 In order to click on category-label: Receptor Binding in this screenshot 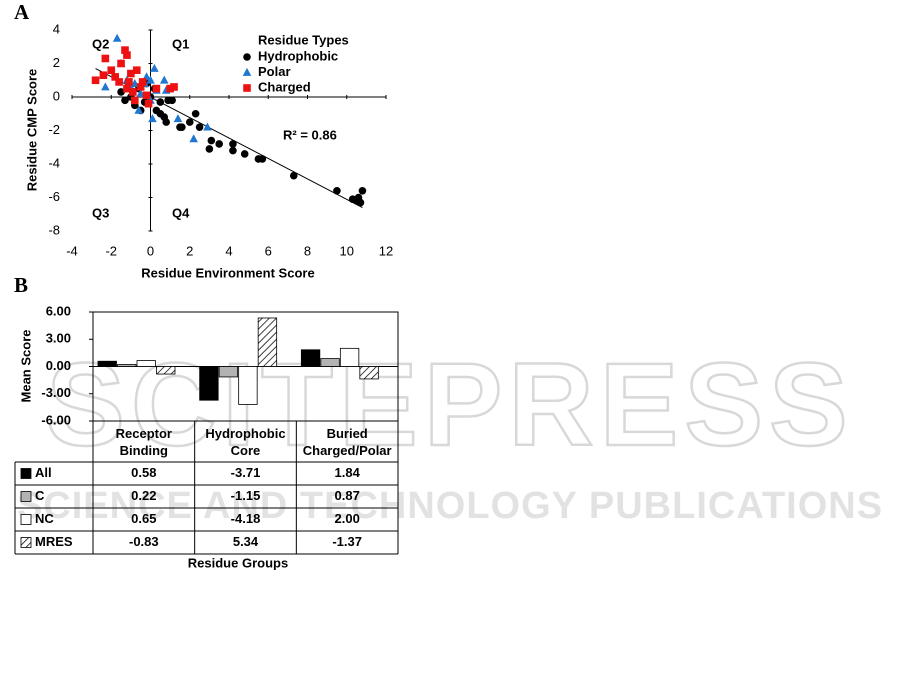, I will do `click(143, 441)`.